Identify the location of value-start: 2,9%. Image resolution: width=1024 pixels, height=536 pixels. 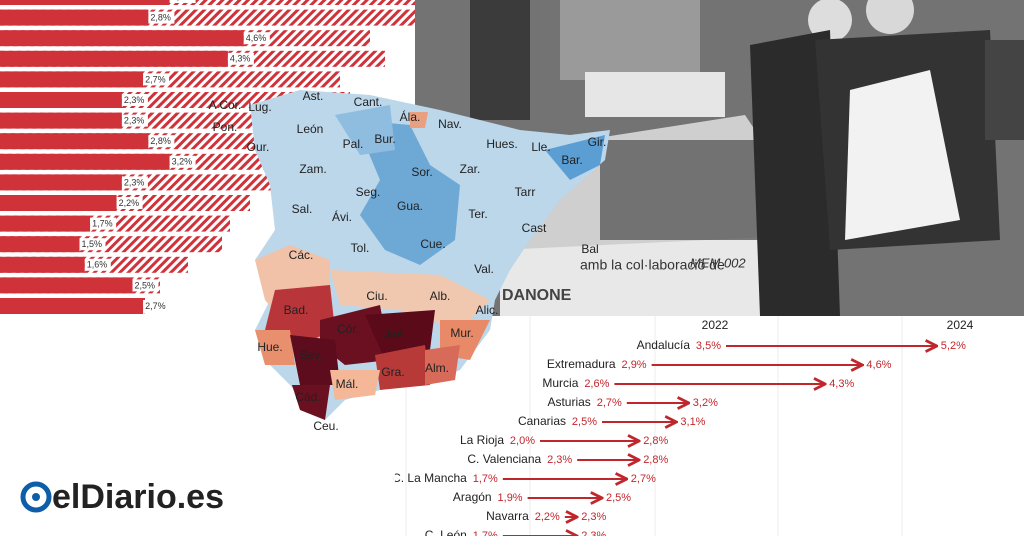
(634, 365).